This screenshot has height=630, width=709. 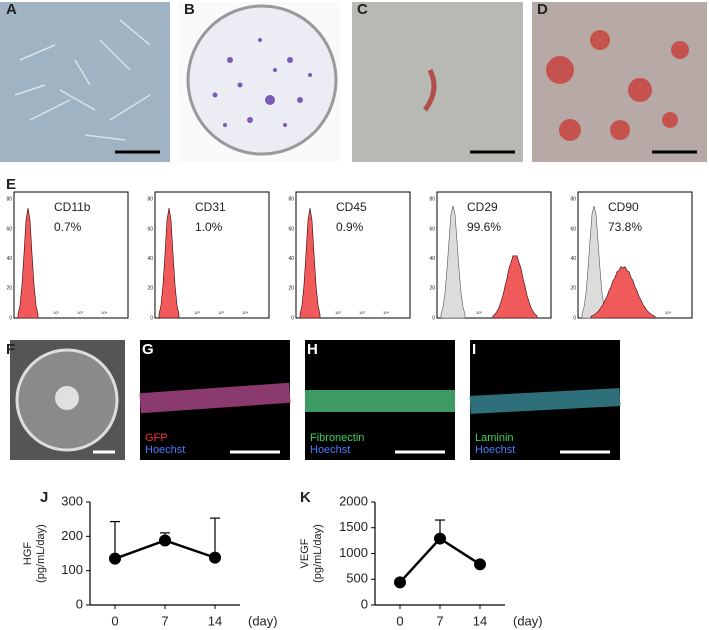 I want to click on stain, so click(x=429, y=90).